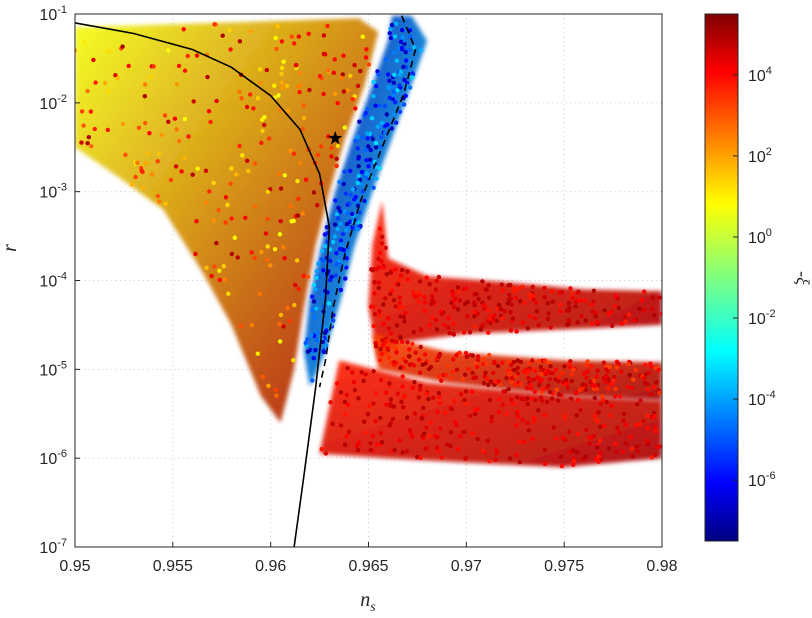  Describe the element at coordinates (760, 156) in the screenshot. I see `colorbar-tick-label: 102` at that location.